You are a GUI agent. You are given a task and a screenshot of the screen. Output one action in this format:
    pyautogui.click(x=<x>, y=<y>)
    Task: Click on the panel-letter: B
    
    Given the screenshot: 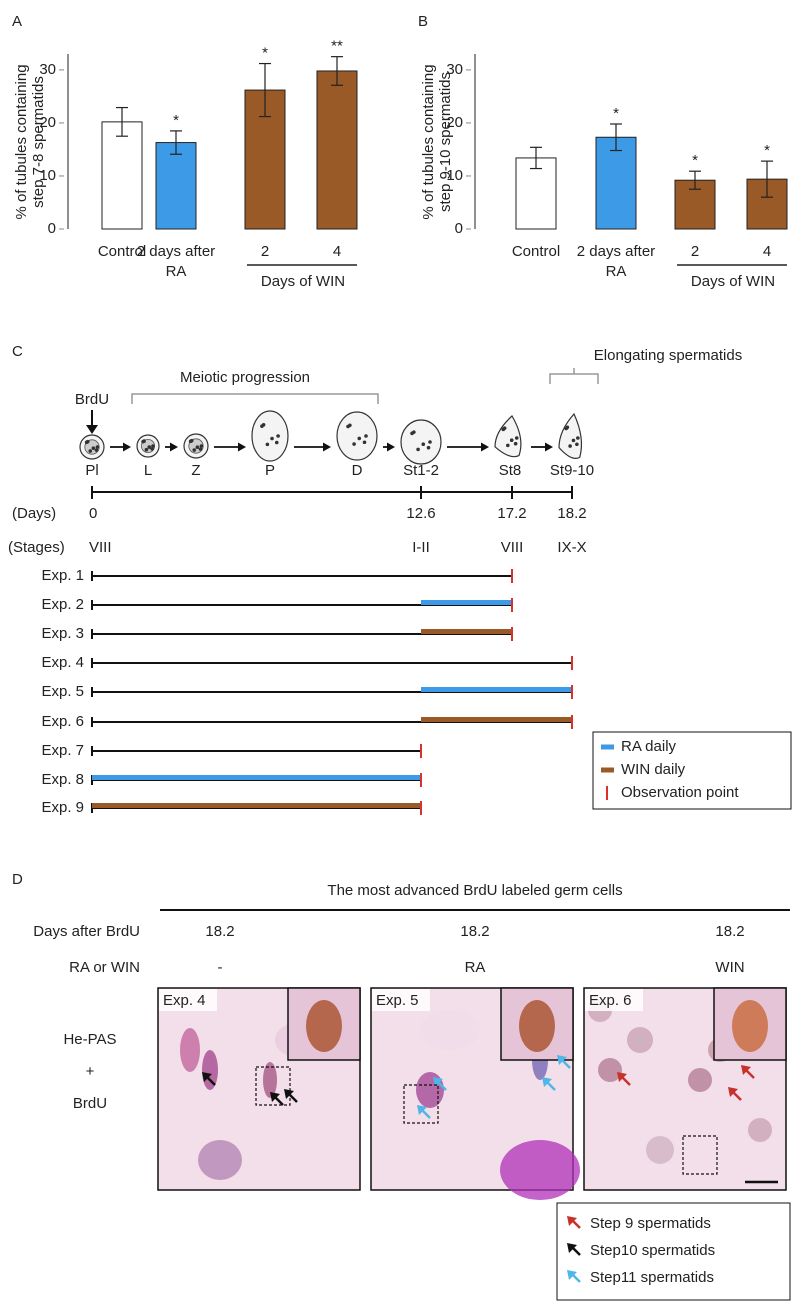 What is the action you would take?
    pyautogui.click(x=423, y=21)
    